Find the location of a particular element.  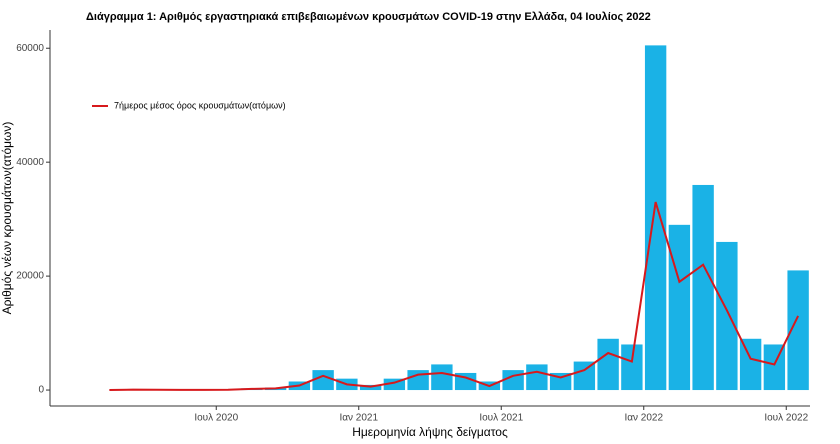

x-tick-label: Ιουλ 2021 is located at coordinates (501, 418).